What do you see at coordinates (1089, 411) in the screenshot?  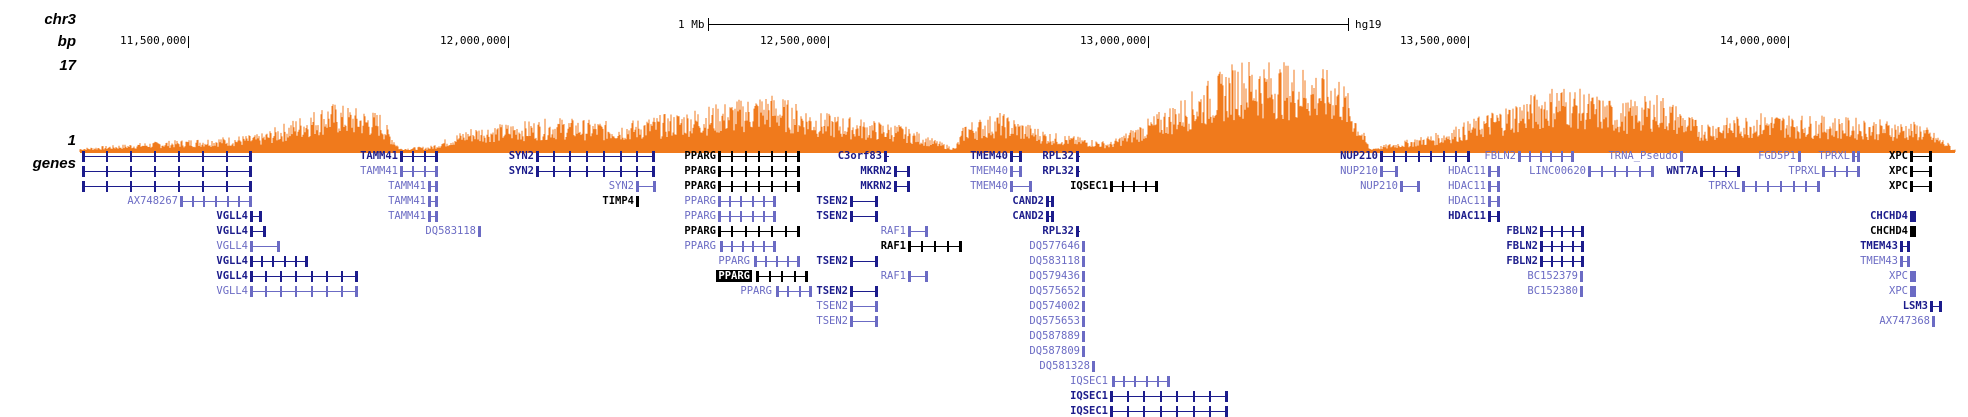 I see `gene-label: IQSEC1` at bounding box center [1089, 411].